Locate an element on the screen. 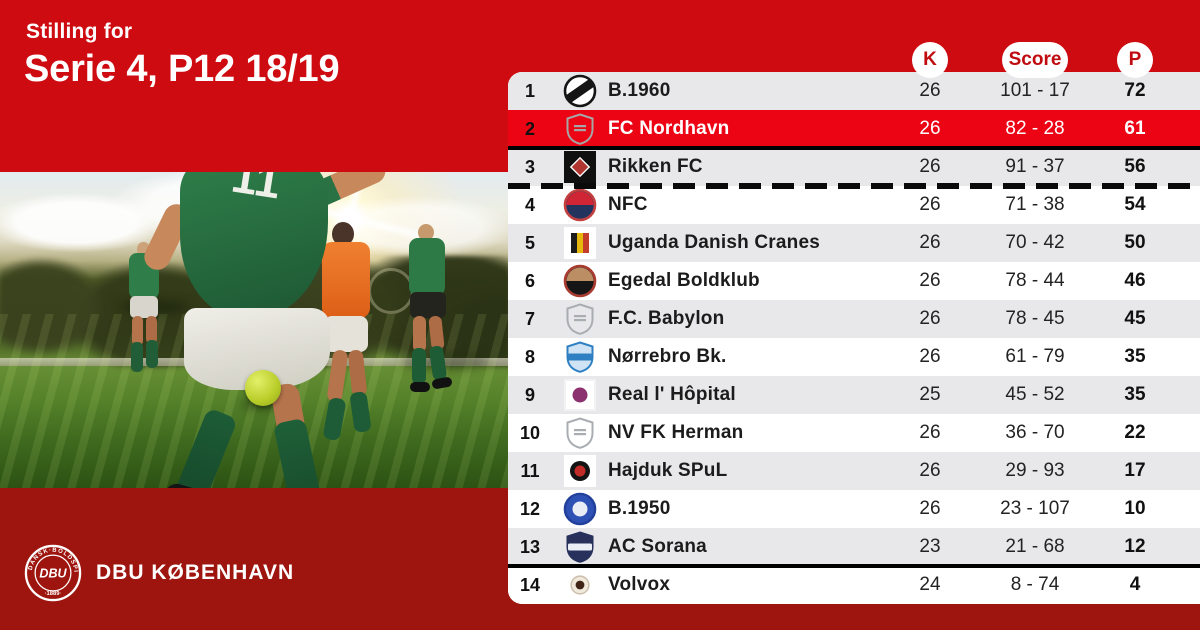  table-row: 4 NFC 26 71 - 38 54 is located at coordinates (854, 205).